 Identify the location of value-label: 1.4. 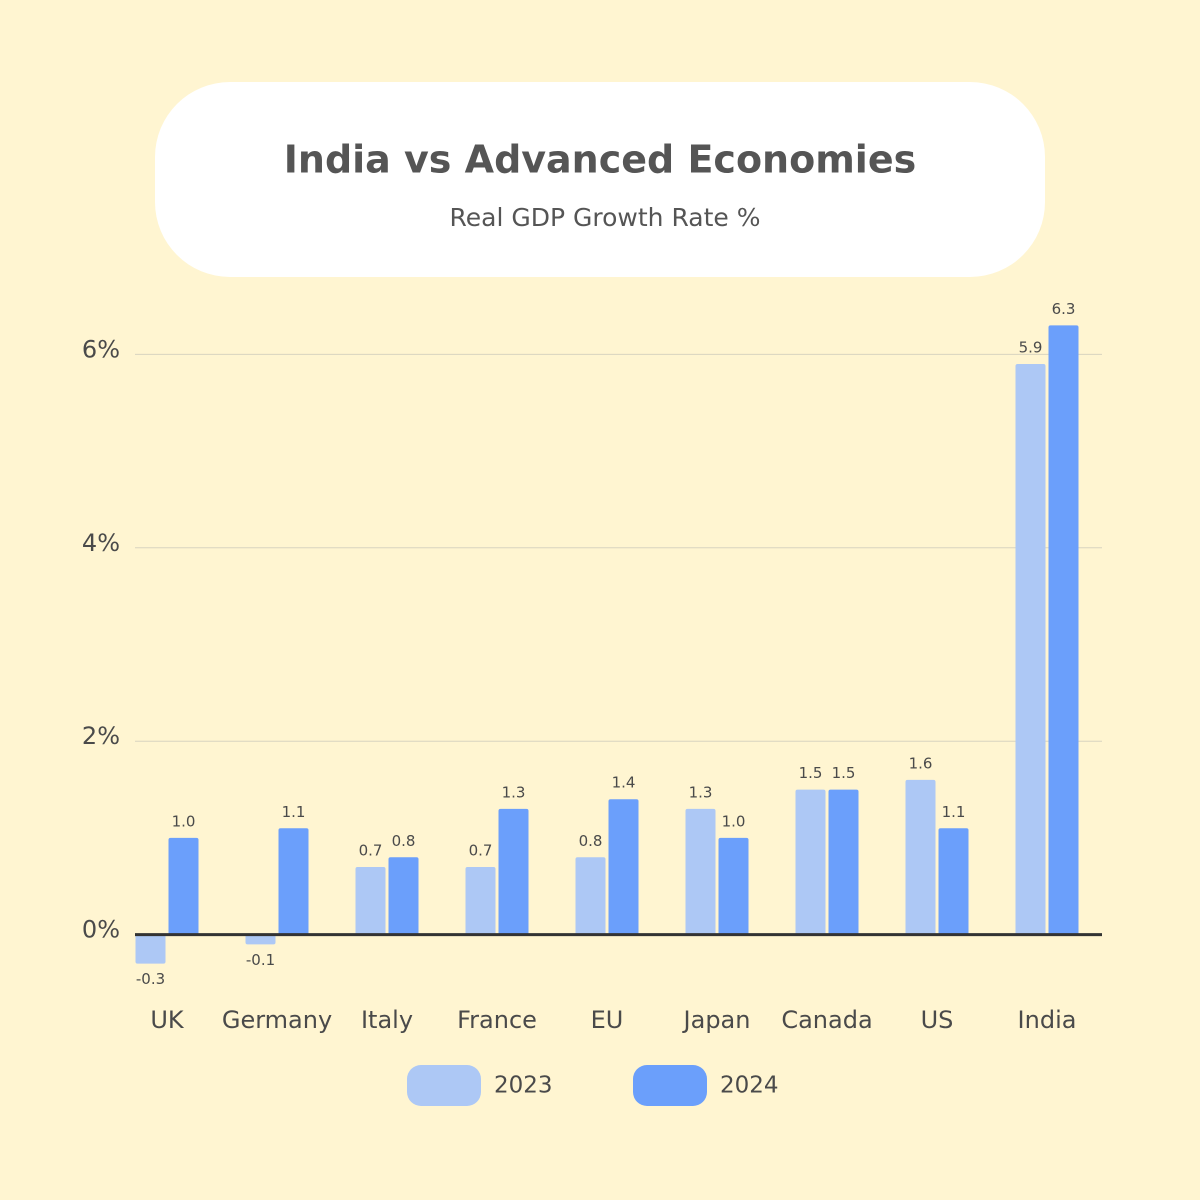
(624, 783).